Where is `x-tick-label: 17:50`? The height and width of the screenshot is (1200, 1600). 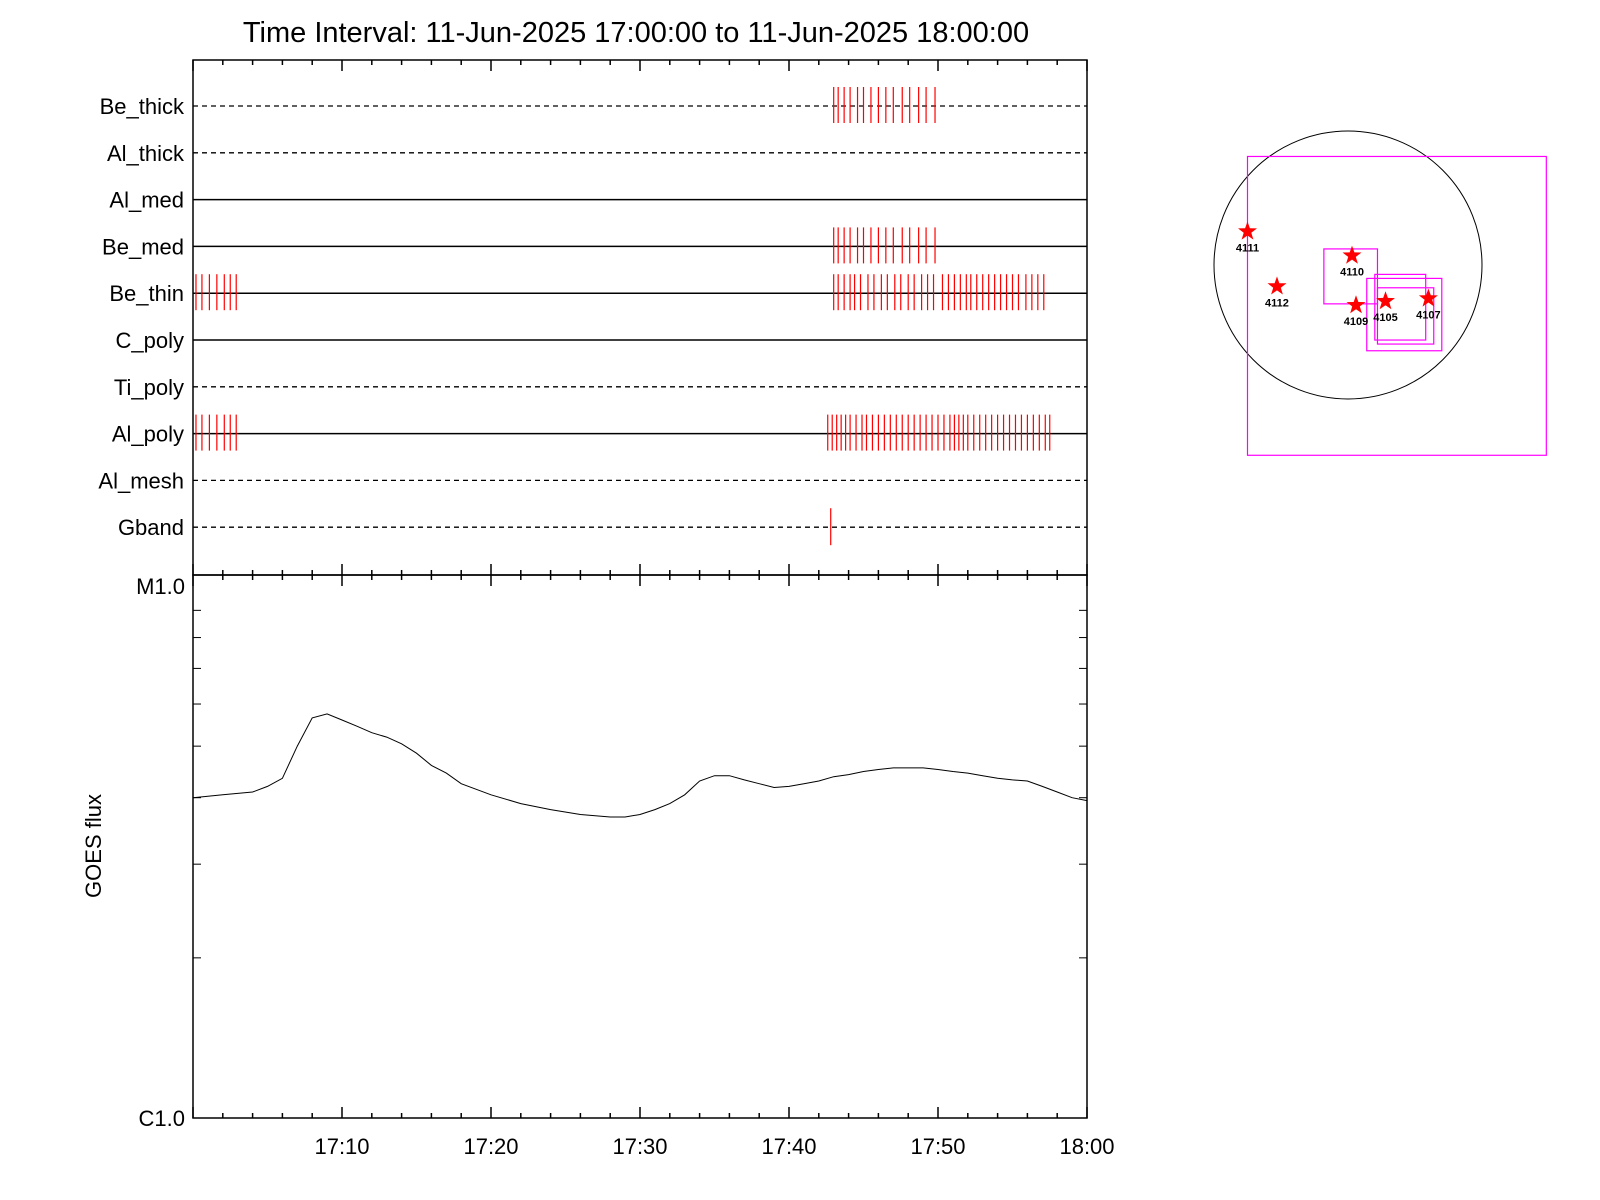 x-tick-label: 17:50 is located at coordinates (937, 1146).